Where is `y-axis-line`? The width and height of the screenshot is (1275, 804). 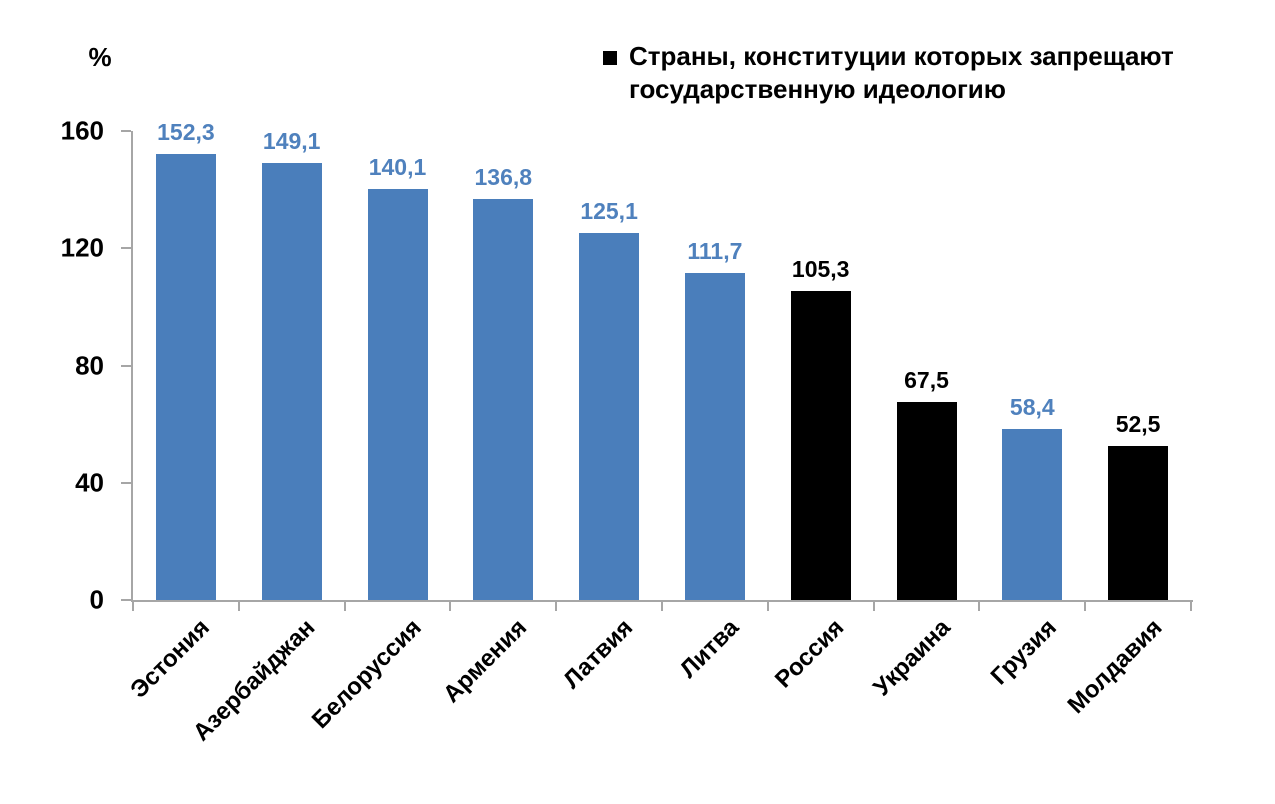
y-axis-line is located at coordinates (132, 366).